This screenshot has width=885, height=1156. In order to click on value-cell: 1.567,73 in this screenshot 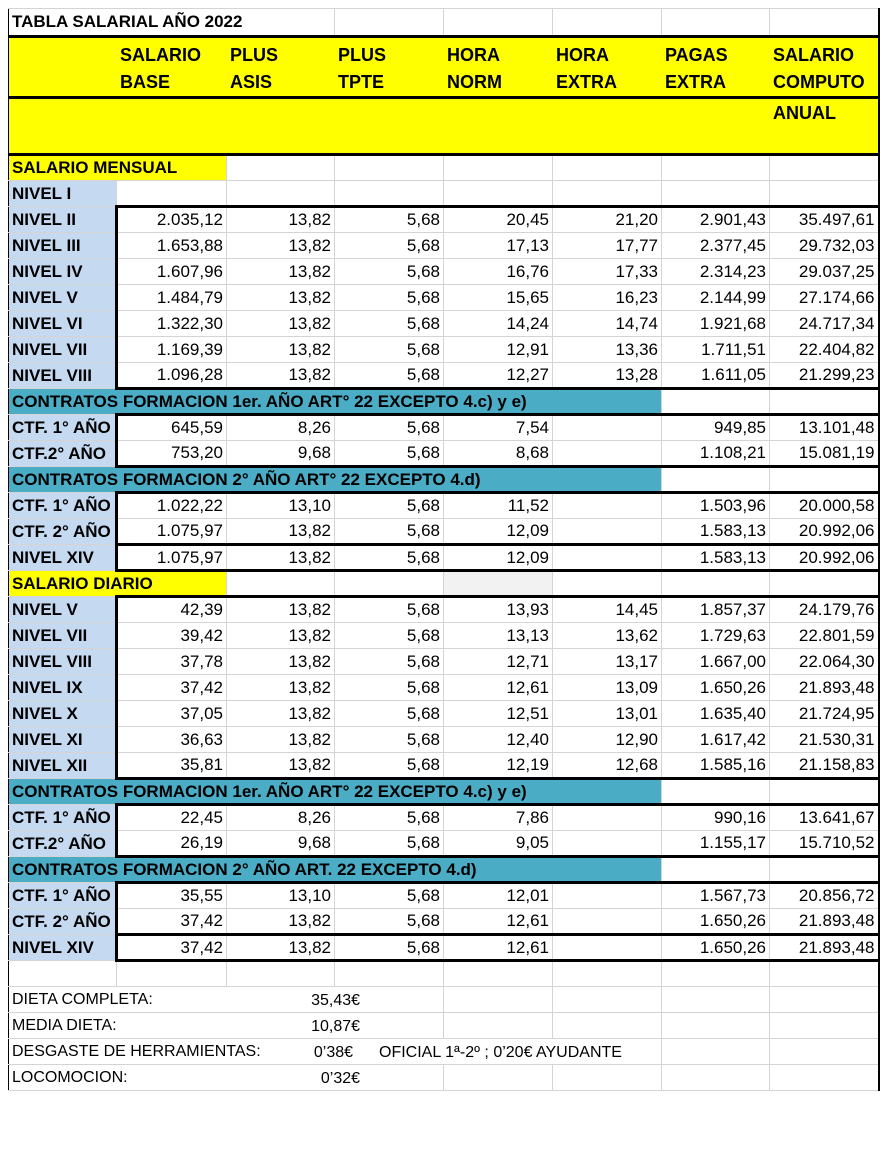, I will do `click(716, 895)`.